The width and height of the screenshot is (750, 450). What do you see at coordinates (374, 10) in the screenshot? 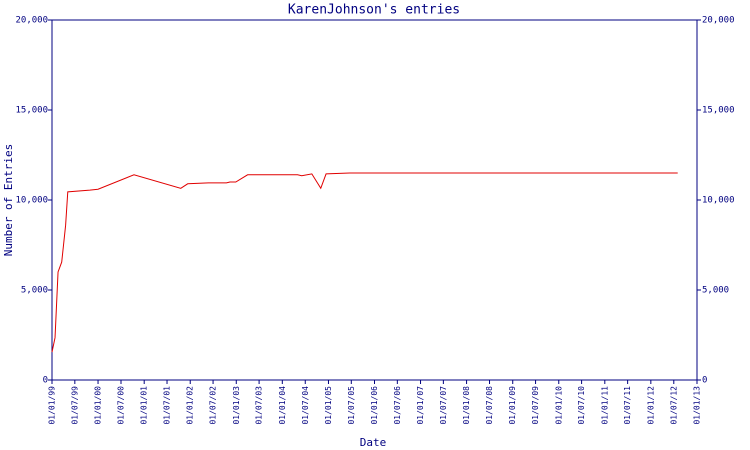
I see `chart-title: KarenJohnson's entries` at bounding box center [374, 10].